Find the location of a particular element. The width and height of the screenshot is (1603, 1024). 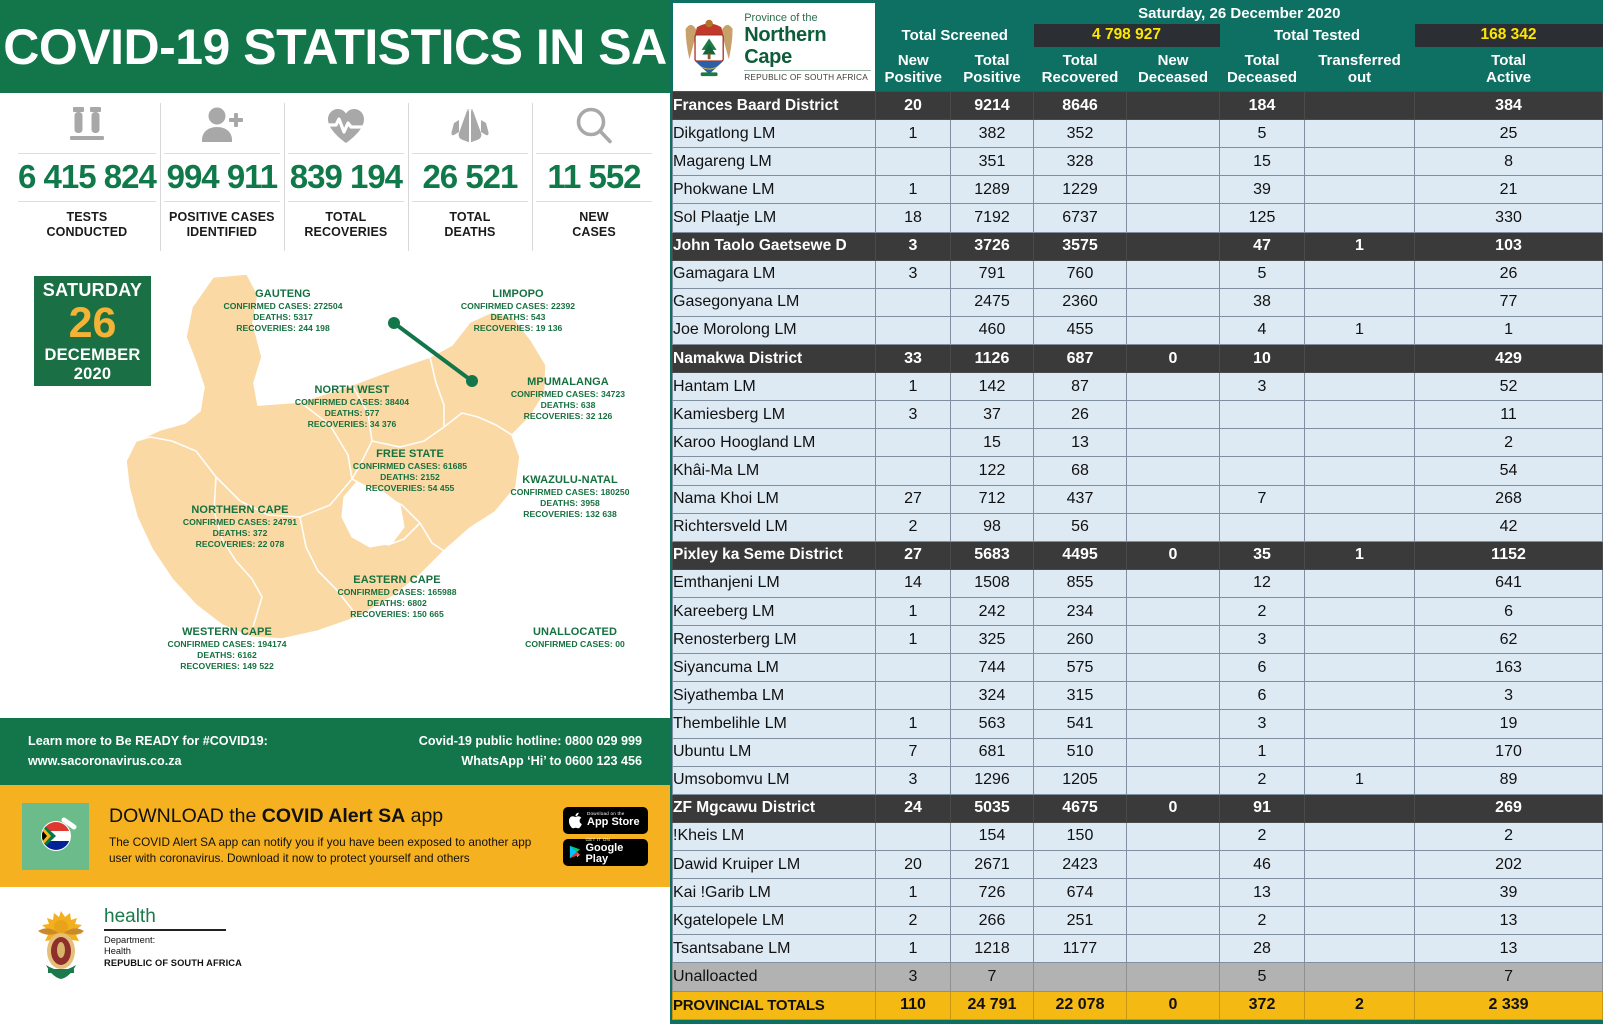

cell-total-active: 7 is located at coordinates (1508, 977).